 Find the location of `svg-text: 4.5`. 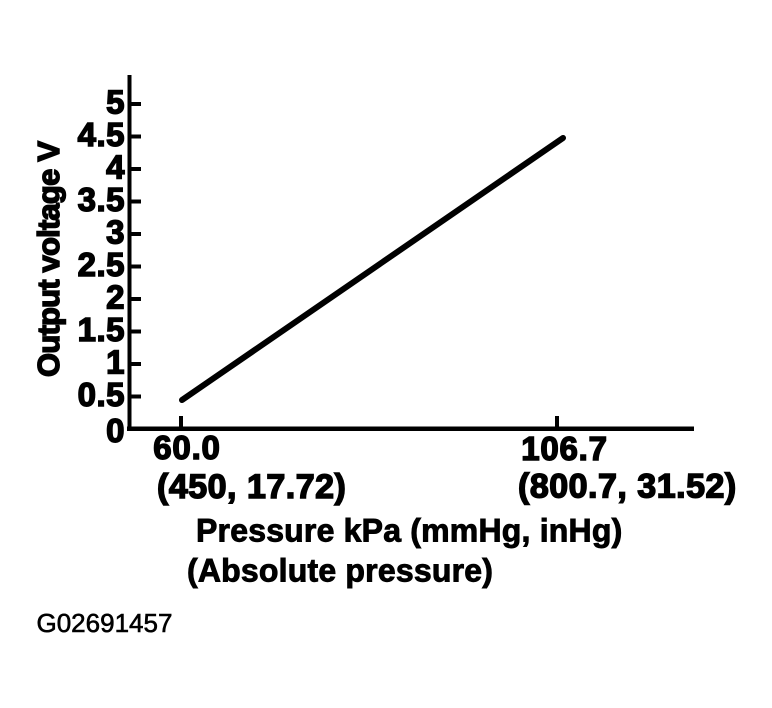

svg-text: 4.5 is located at coordinates (101, 134).